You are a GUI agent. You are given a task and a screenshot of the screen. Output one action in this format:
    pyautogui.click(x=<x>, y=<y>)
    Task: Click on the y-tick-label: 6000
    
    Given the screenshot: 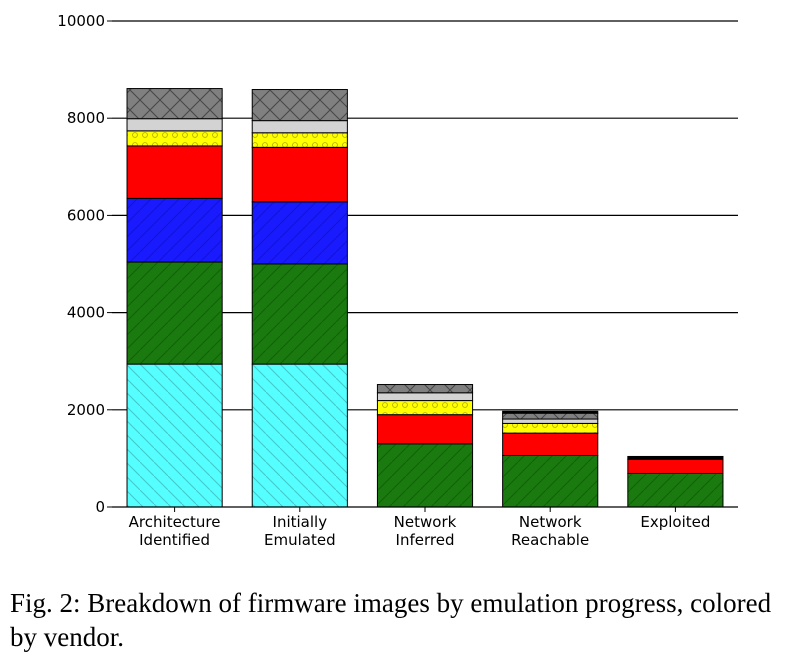 What is the action you would take?
    pyautogui.click(x=86, y=215)
    